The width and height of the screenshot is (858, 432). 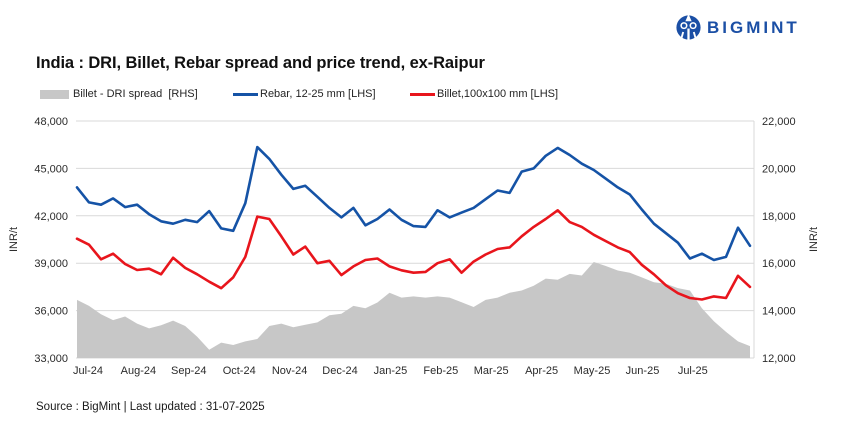 What do you see at coordinates (14, 239) in the screenshot?
I see `y-left-axis-title: INR/t` at bounding box center [14, 239].